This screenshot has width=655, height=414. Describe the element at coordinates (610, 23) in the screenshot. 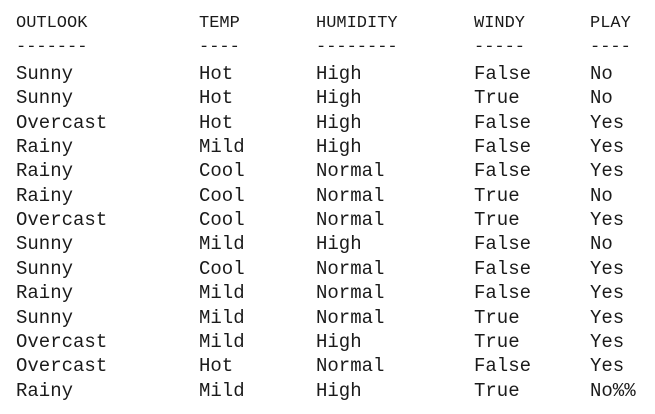

I see `header-play: PLAY` at that location.